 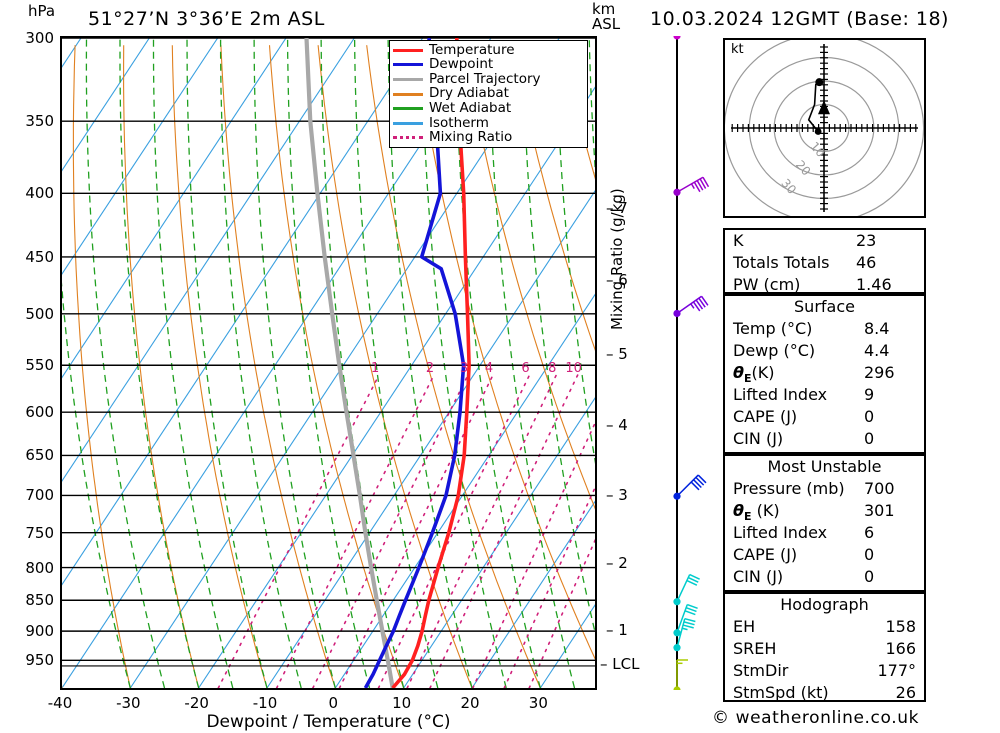 What do you see at coordinates (824, 555) in the screenshot?
I see `box-unstable-row: CAPE (J) 0` at bounding box center [824, 555].